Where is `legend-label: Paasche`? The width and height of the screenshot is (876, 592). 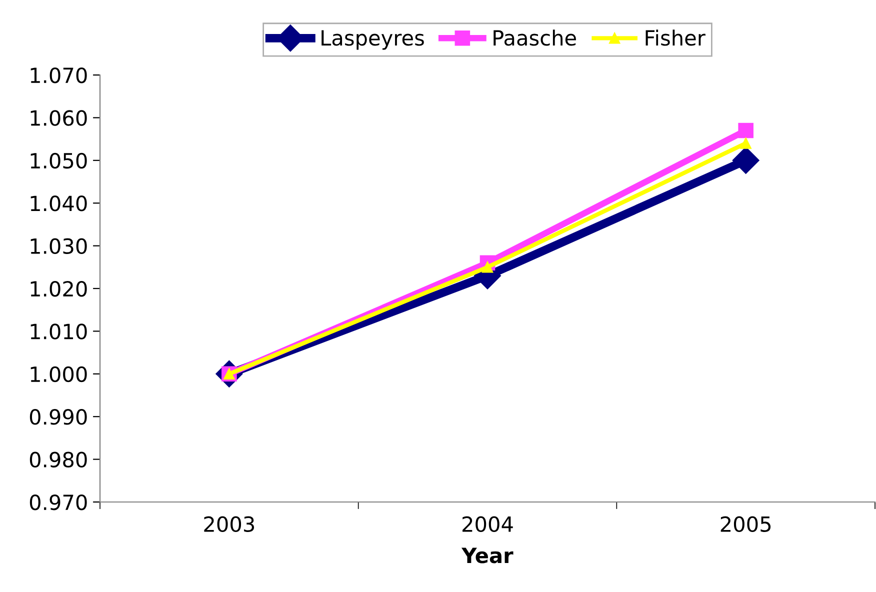
legend-label: Paasche is located at coordinates (535, 38).